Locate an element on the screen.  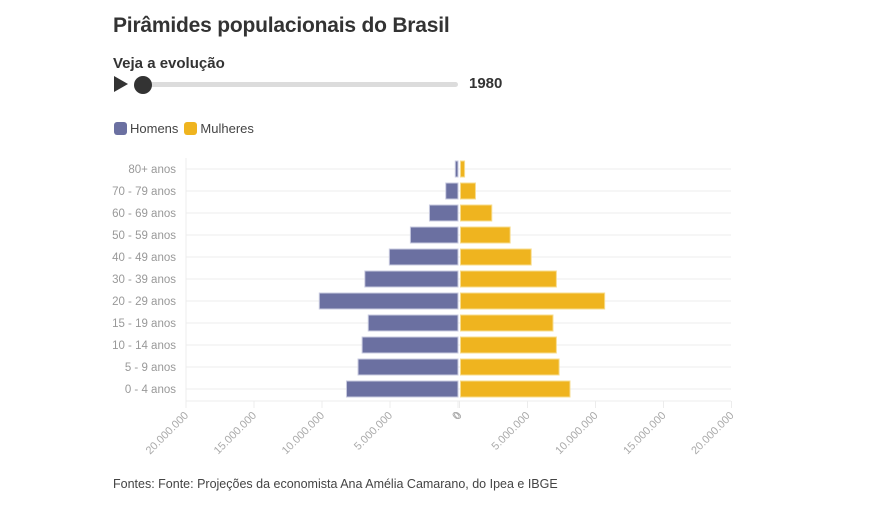
y-tick-label: 70 - 79 anos is located at coordinates (144, 192).